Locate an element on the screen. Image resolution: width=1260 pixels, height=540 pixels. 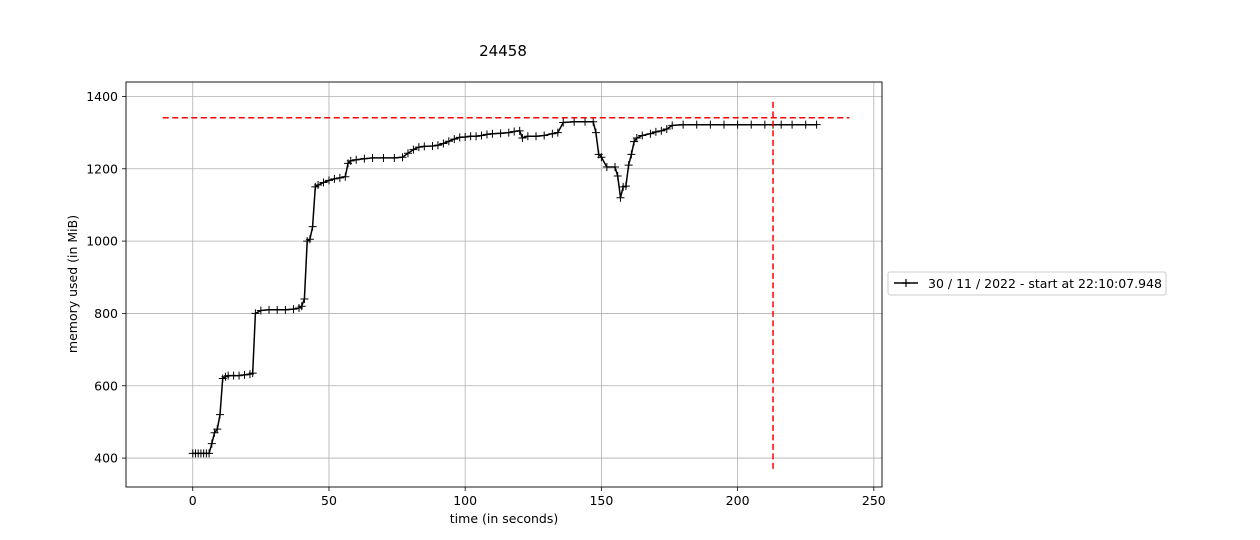
y-tick-label: 1200 is located at coordinates (102, 168).